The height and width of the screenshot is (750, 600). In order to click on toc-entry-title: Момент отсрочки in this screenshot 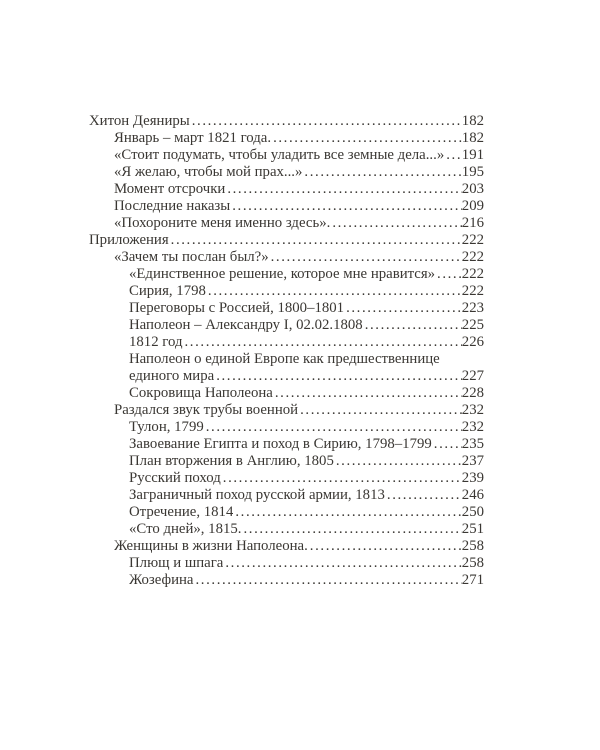, I will do `click(170, 189)`.